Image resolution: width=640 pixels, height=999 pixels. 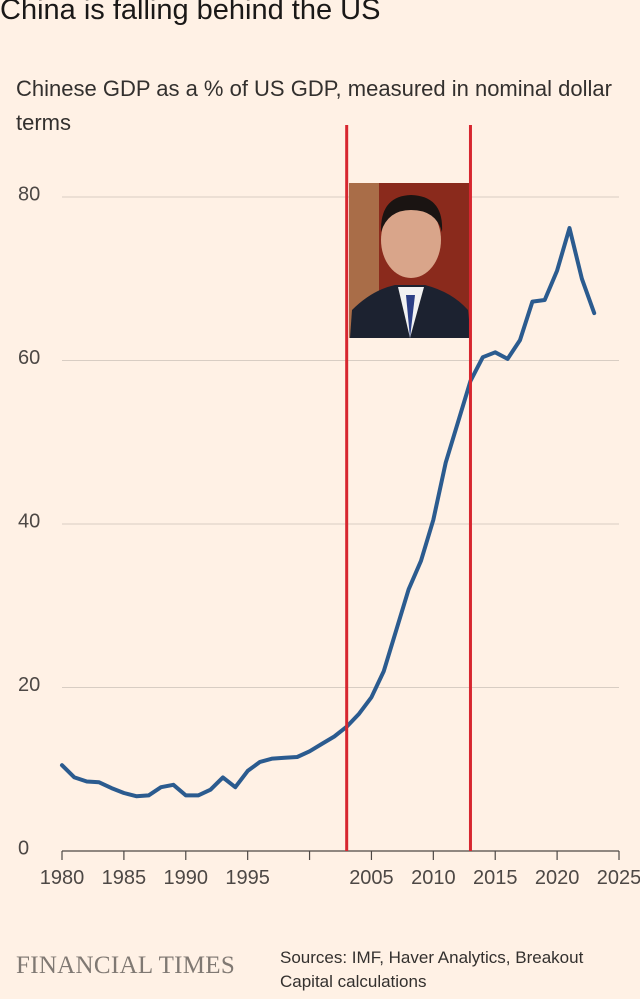 I want to click on y-tick-label: 60, so click(x=29, y=358).